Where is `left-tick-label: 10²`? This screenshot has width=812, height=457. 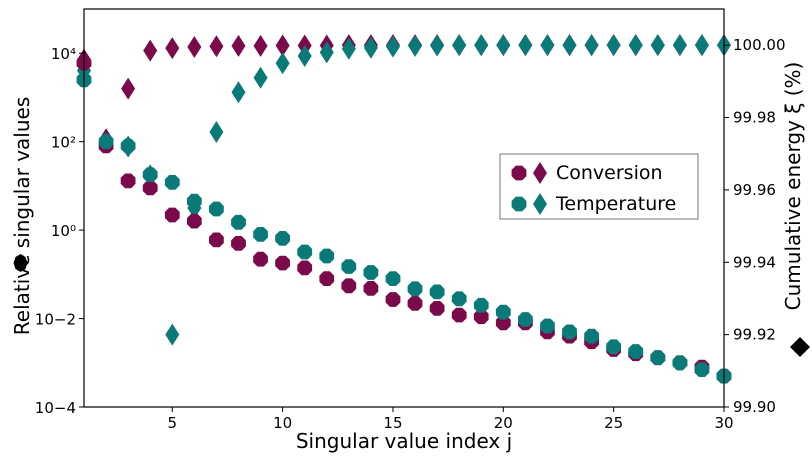 left-tick-label: 10² is located at coordinates (63, 143).